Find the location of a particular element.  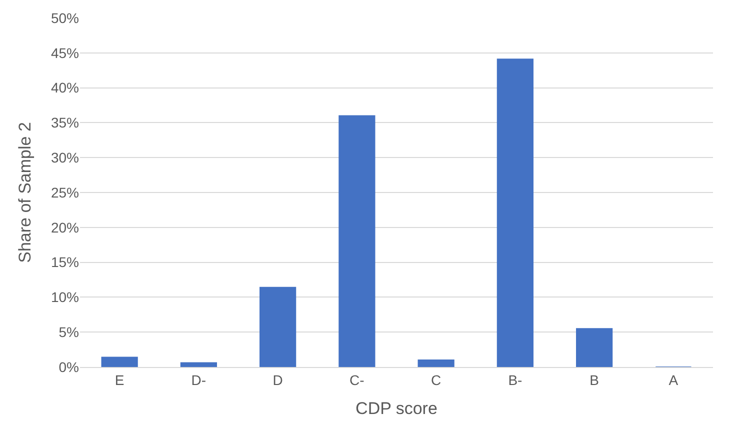

x-tick-label: E is located at coordinates (119, 380).